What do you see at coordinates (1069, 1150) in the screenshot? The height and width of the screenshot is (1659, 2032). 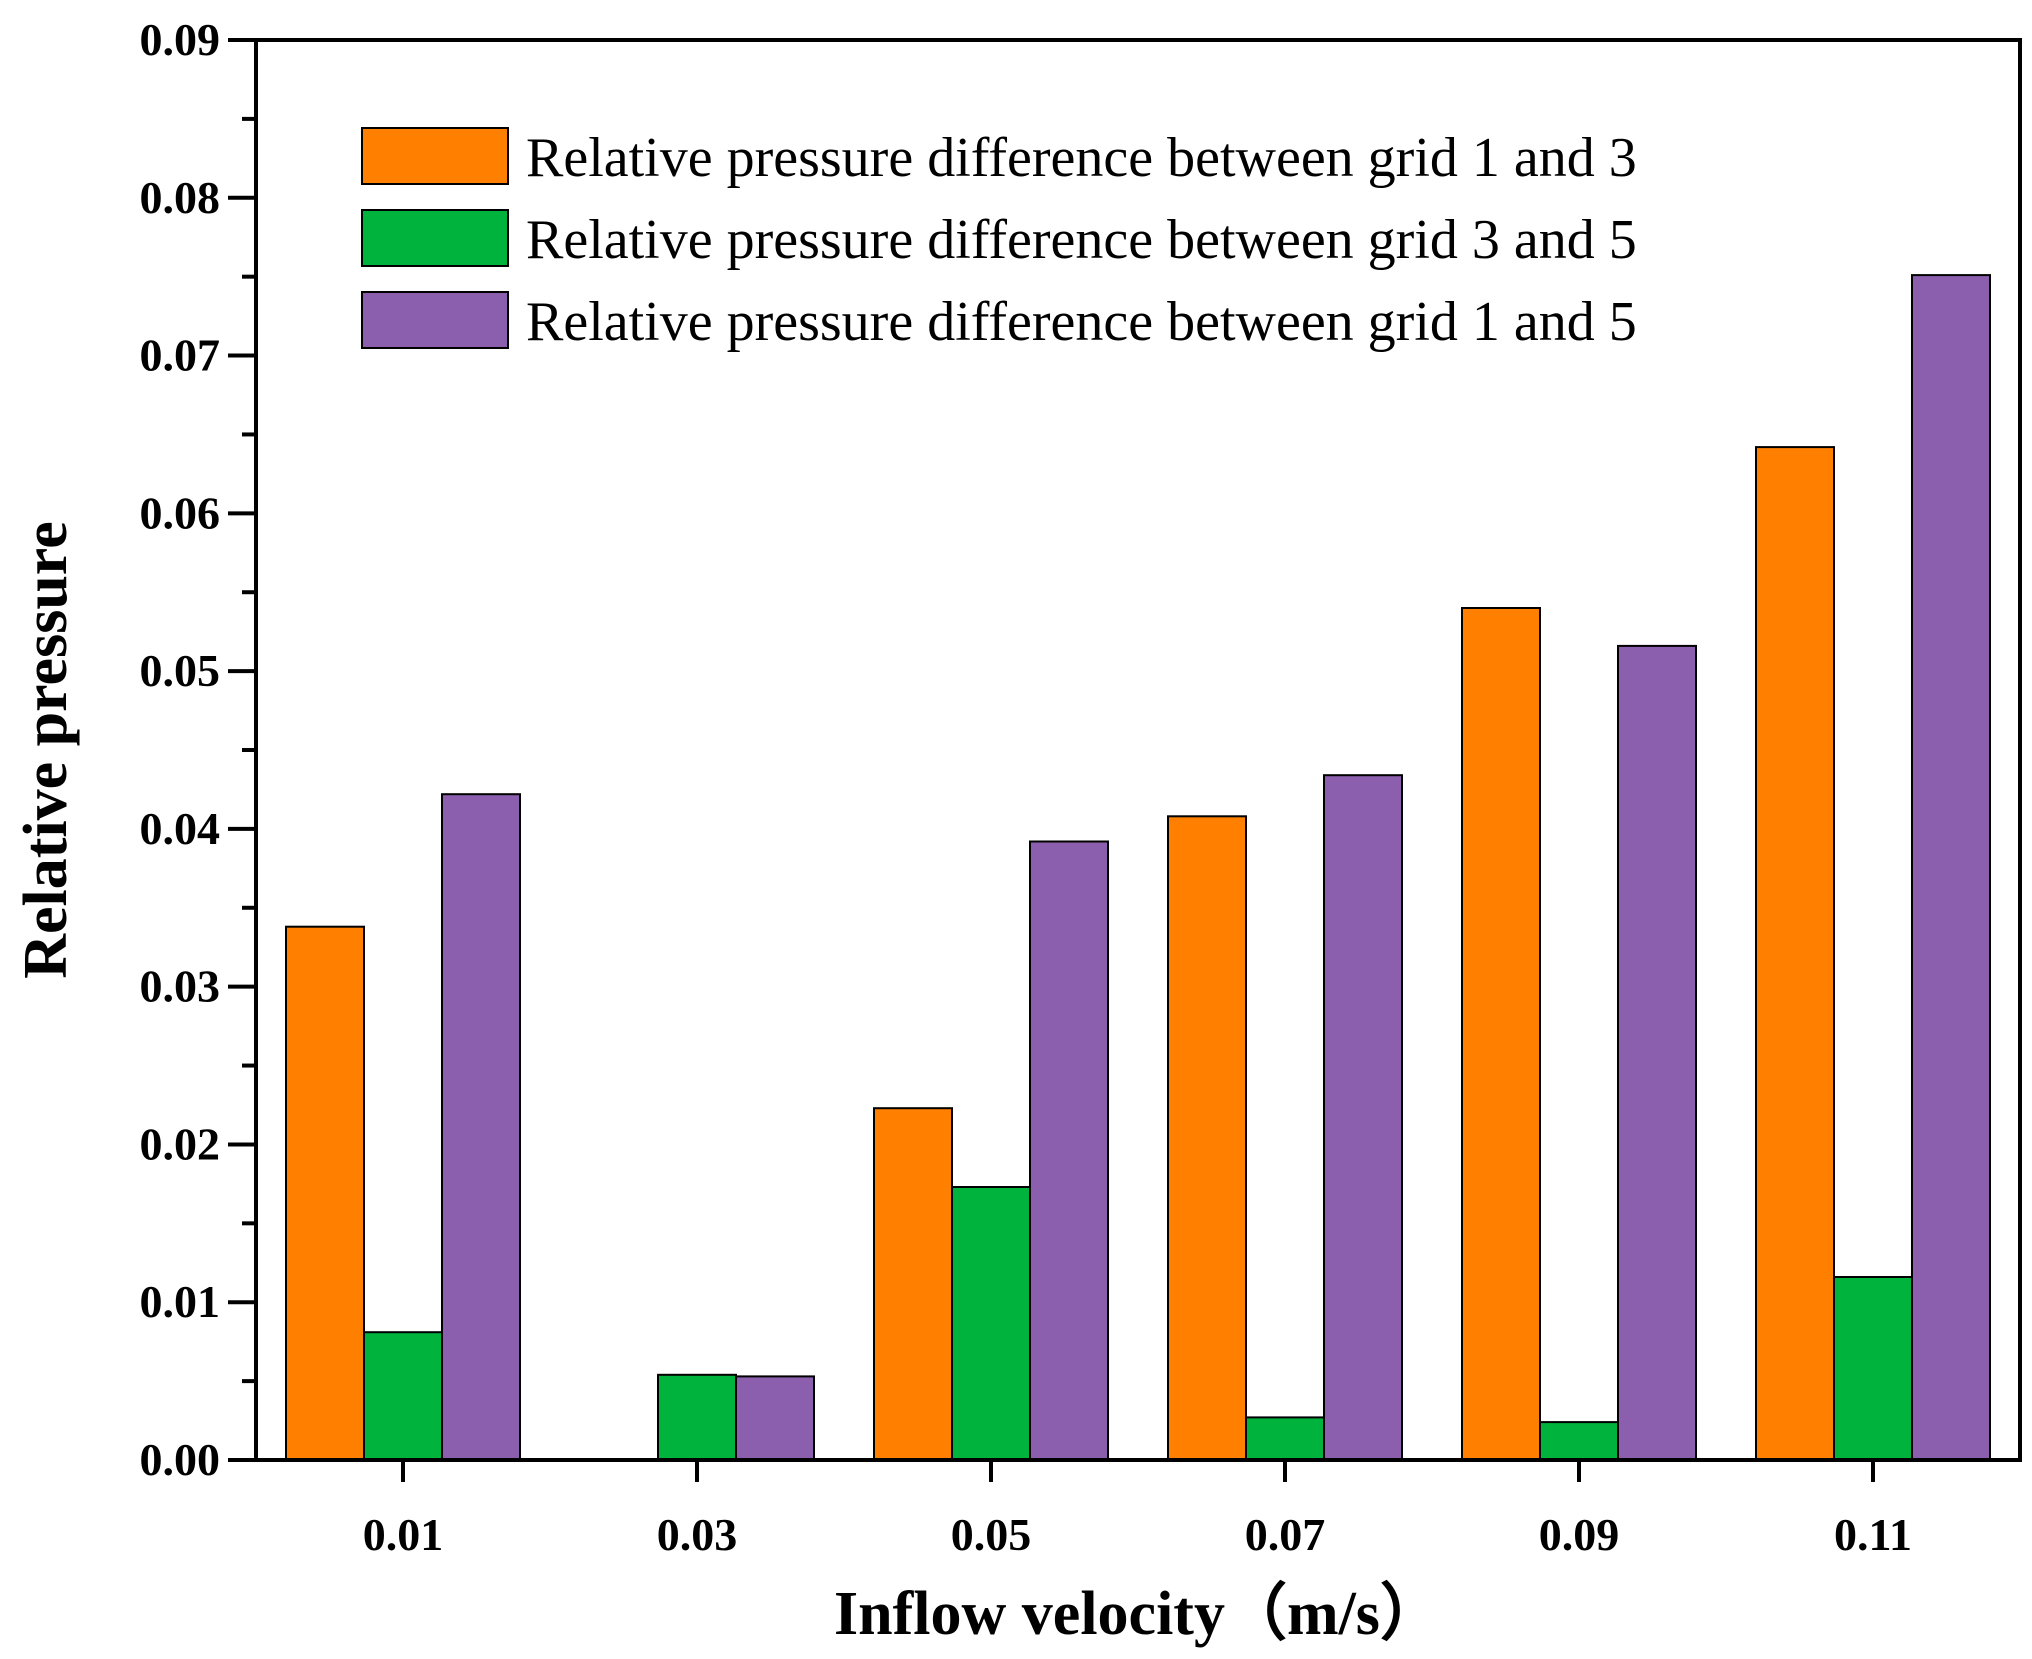 I see `bar-0.05-series-3` at bounding box center [1069, 1150].